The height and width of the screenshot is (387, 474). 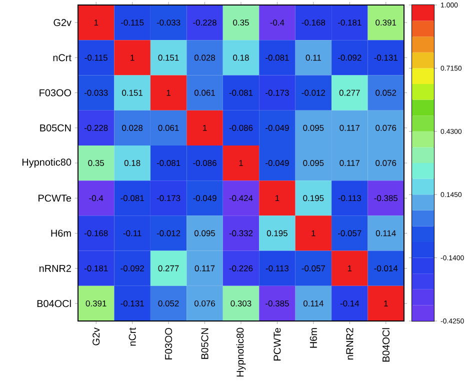 I want to click on data-label: -0.014, so click(x=386, y=268).